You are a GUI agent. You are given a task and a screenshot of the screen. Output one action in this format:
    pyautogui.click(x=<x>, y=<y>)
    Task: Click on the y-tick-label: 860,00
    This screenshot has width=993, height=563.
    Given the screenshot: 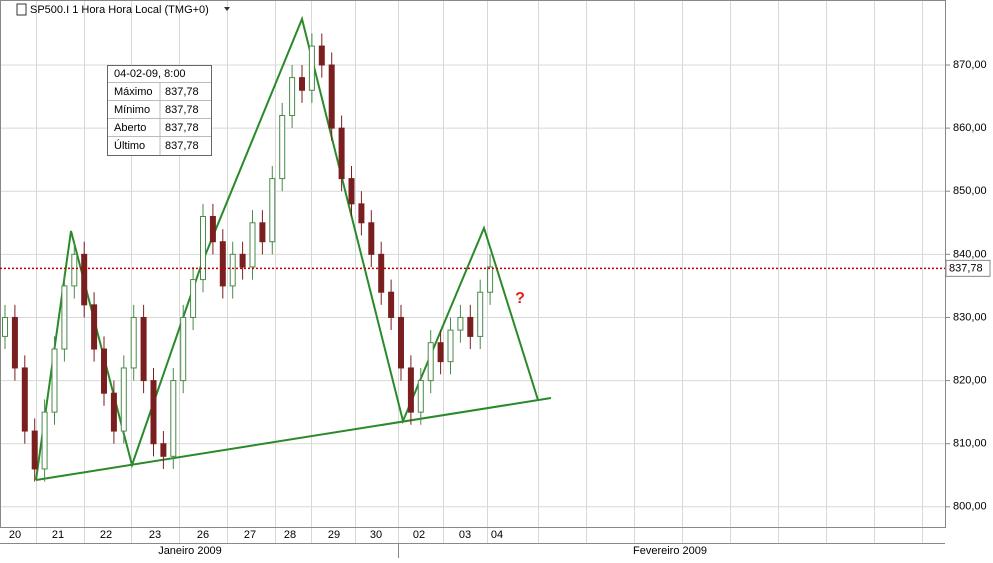 What is the action you would take?
    pyautogui.click(x=970, y=128)
    